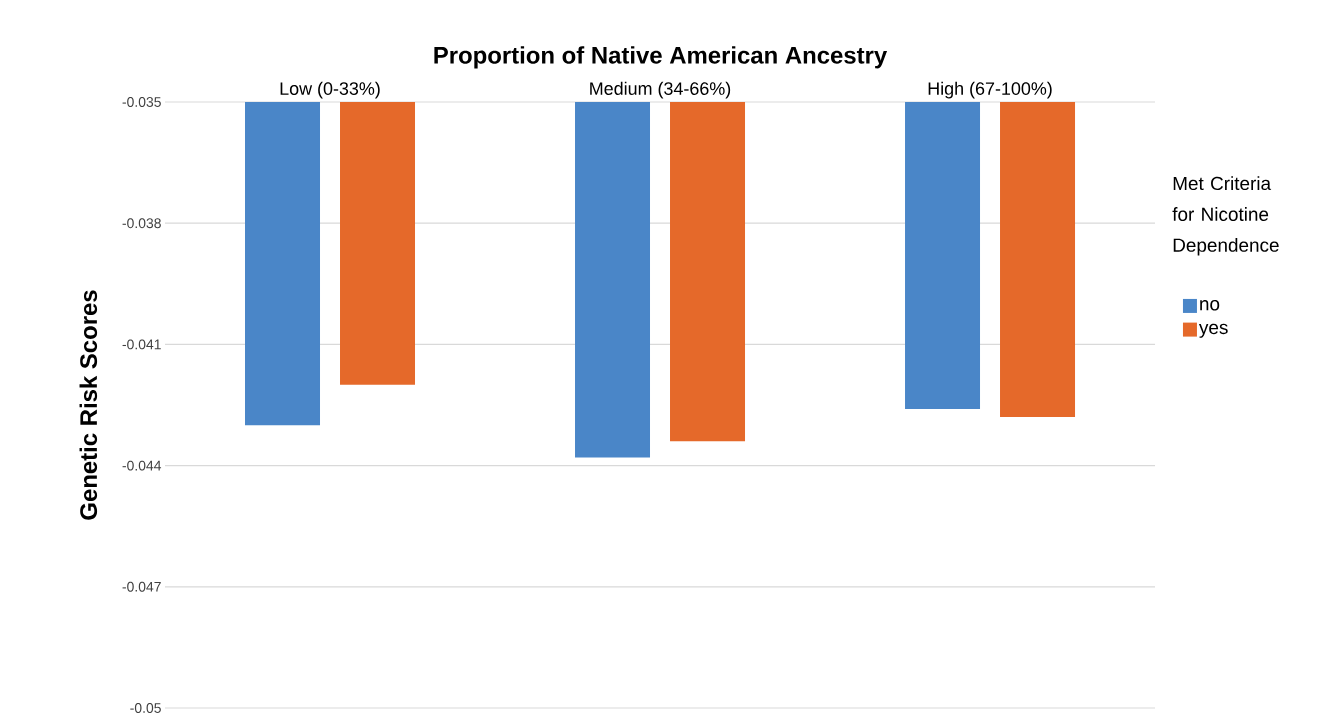  I want to click on legend-title: Met Criteria for Nicotine Dependence, so click(1225, 216).